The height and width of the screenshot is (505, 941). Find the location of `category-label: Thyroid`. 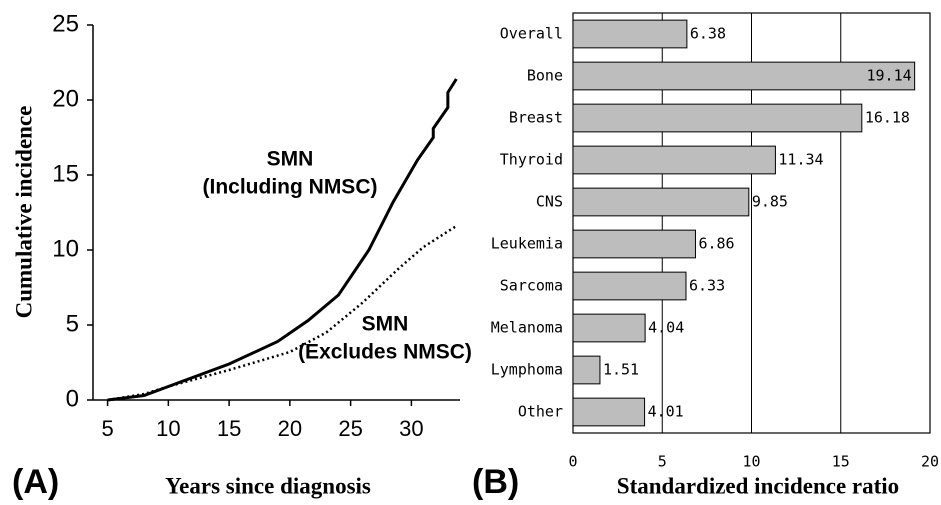

category-label: Thyroid is located at coordinates (531, 160).